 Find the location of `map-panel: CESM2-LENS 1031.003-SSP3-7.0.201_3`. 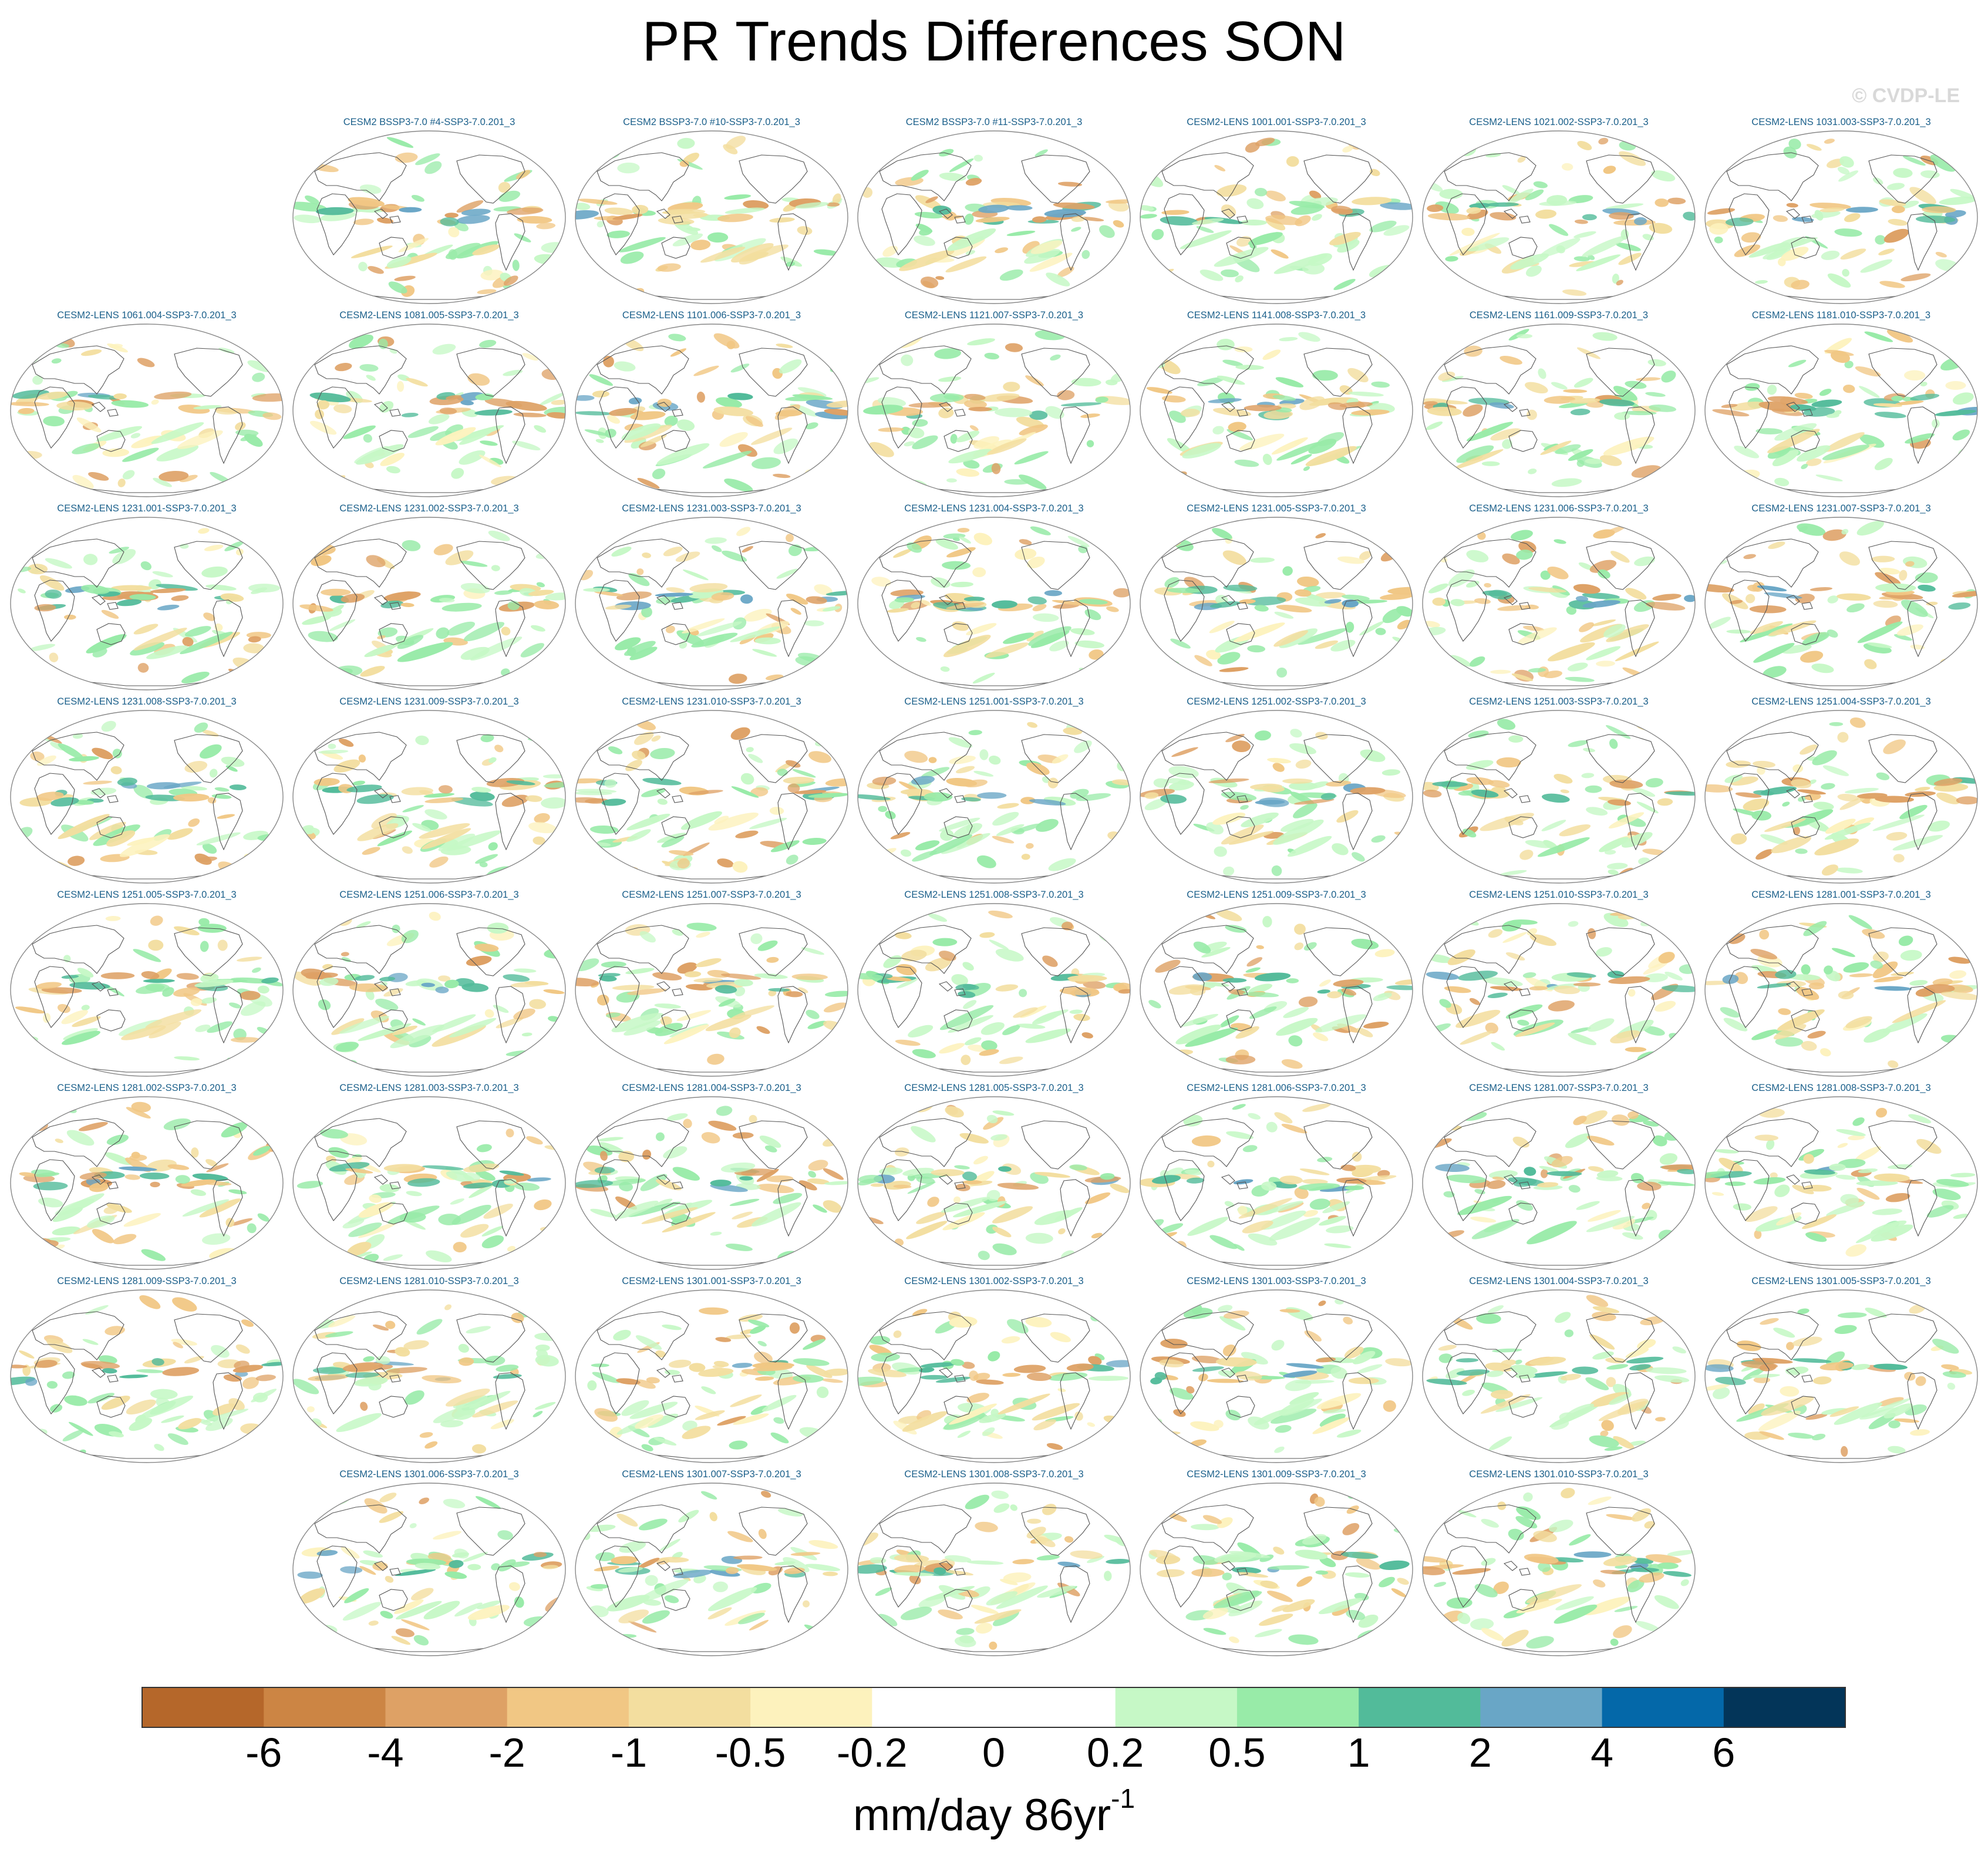

map-panel: CESM2-LENS 1031.003-SSP3-7.0.201_3 is located at coordinates (1841, 210).